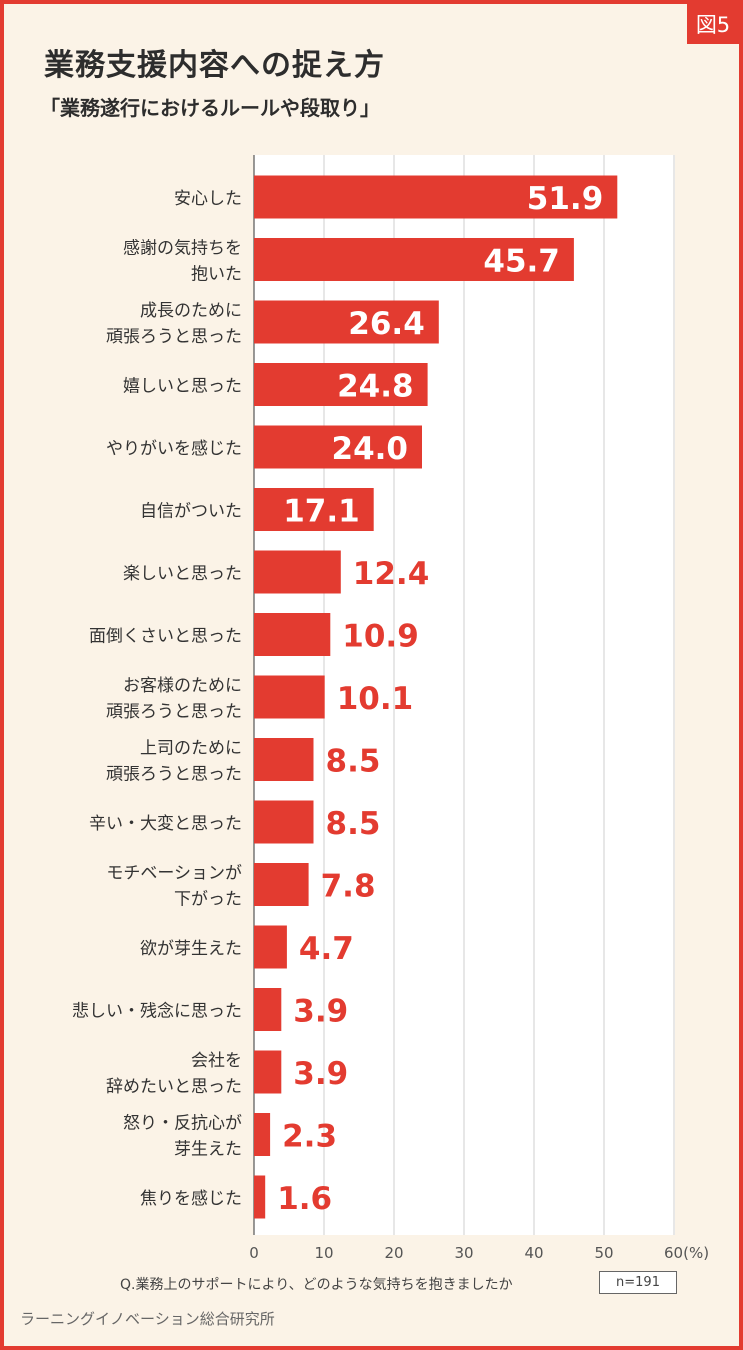  I want to click on survey-question: Q.業務上のサポートにより、どのような気持ちを抱きましたか, so click(316, 1285).